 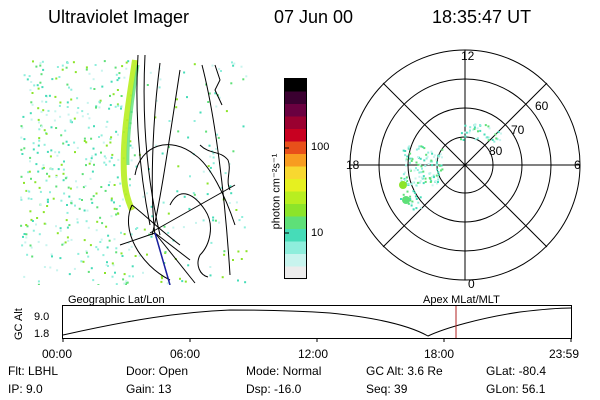 I want to click on geo-panel-label: Geographic Lat/Lon, so click(x=116, y=300).